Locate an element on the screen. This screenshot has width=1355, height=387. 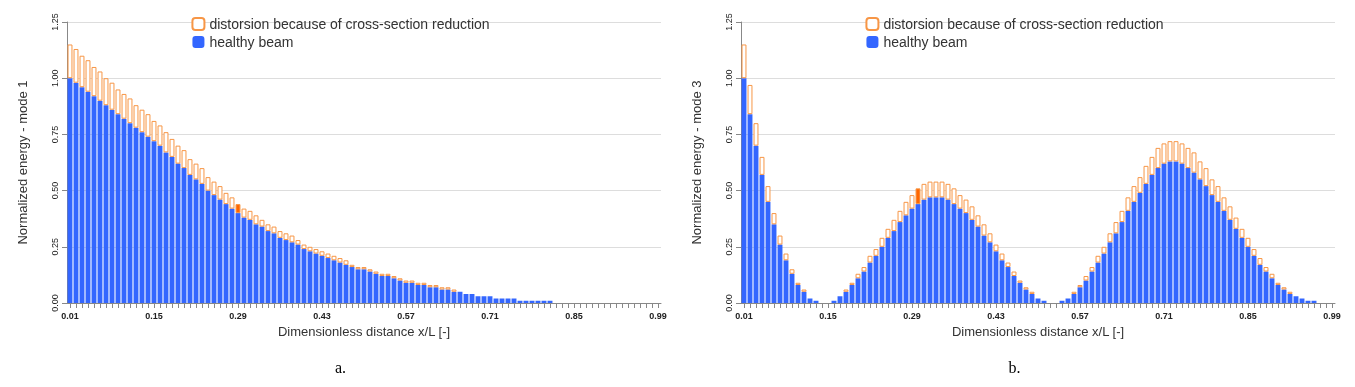
y-axis-title: Normalized energy - mode 1 is located at coordinates (22, 162).